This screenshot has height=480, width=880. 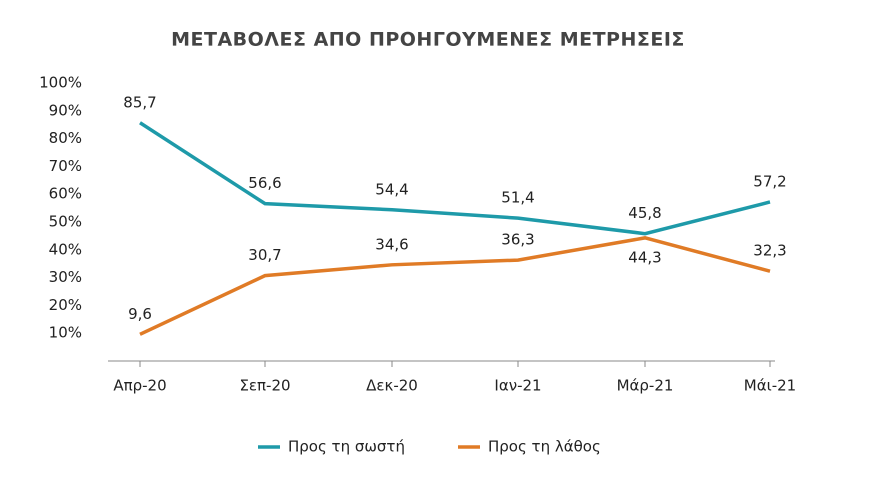 I want to click on data-label: 54,4, so click(x=391, y=189).